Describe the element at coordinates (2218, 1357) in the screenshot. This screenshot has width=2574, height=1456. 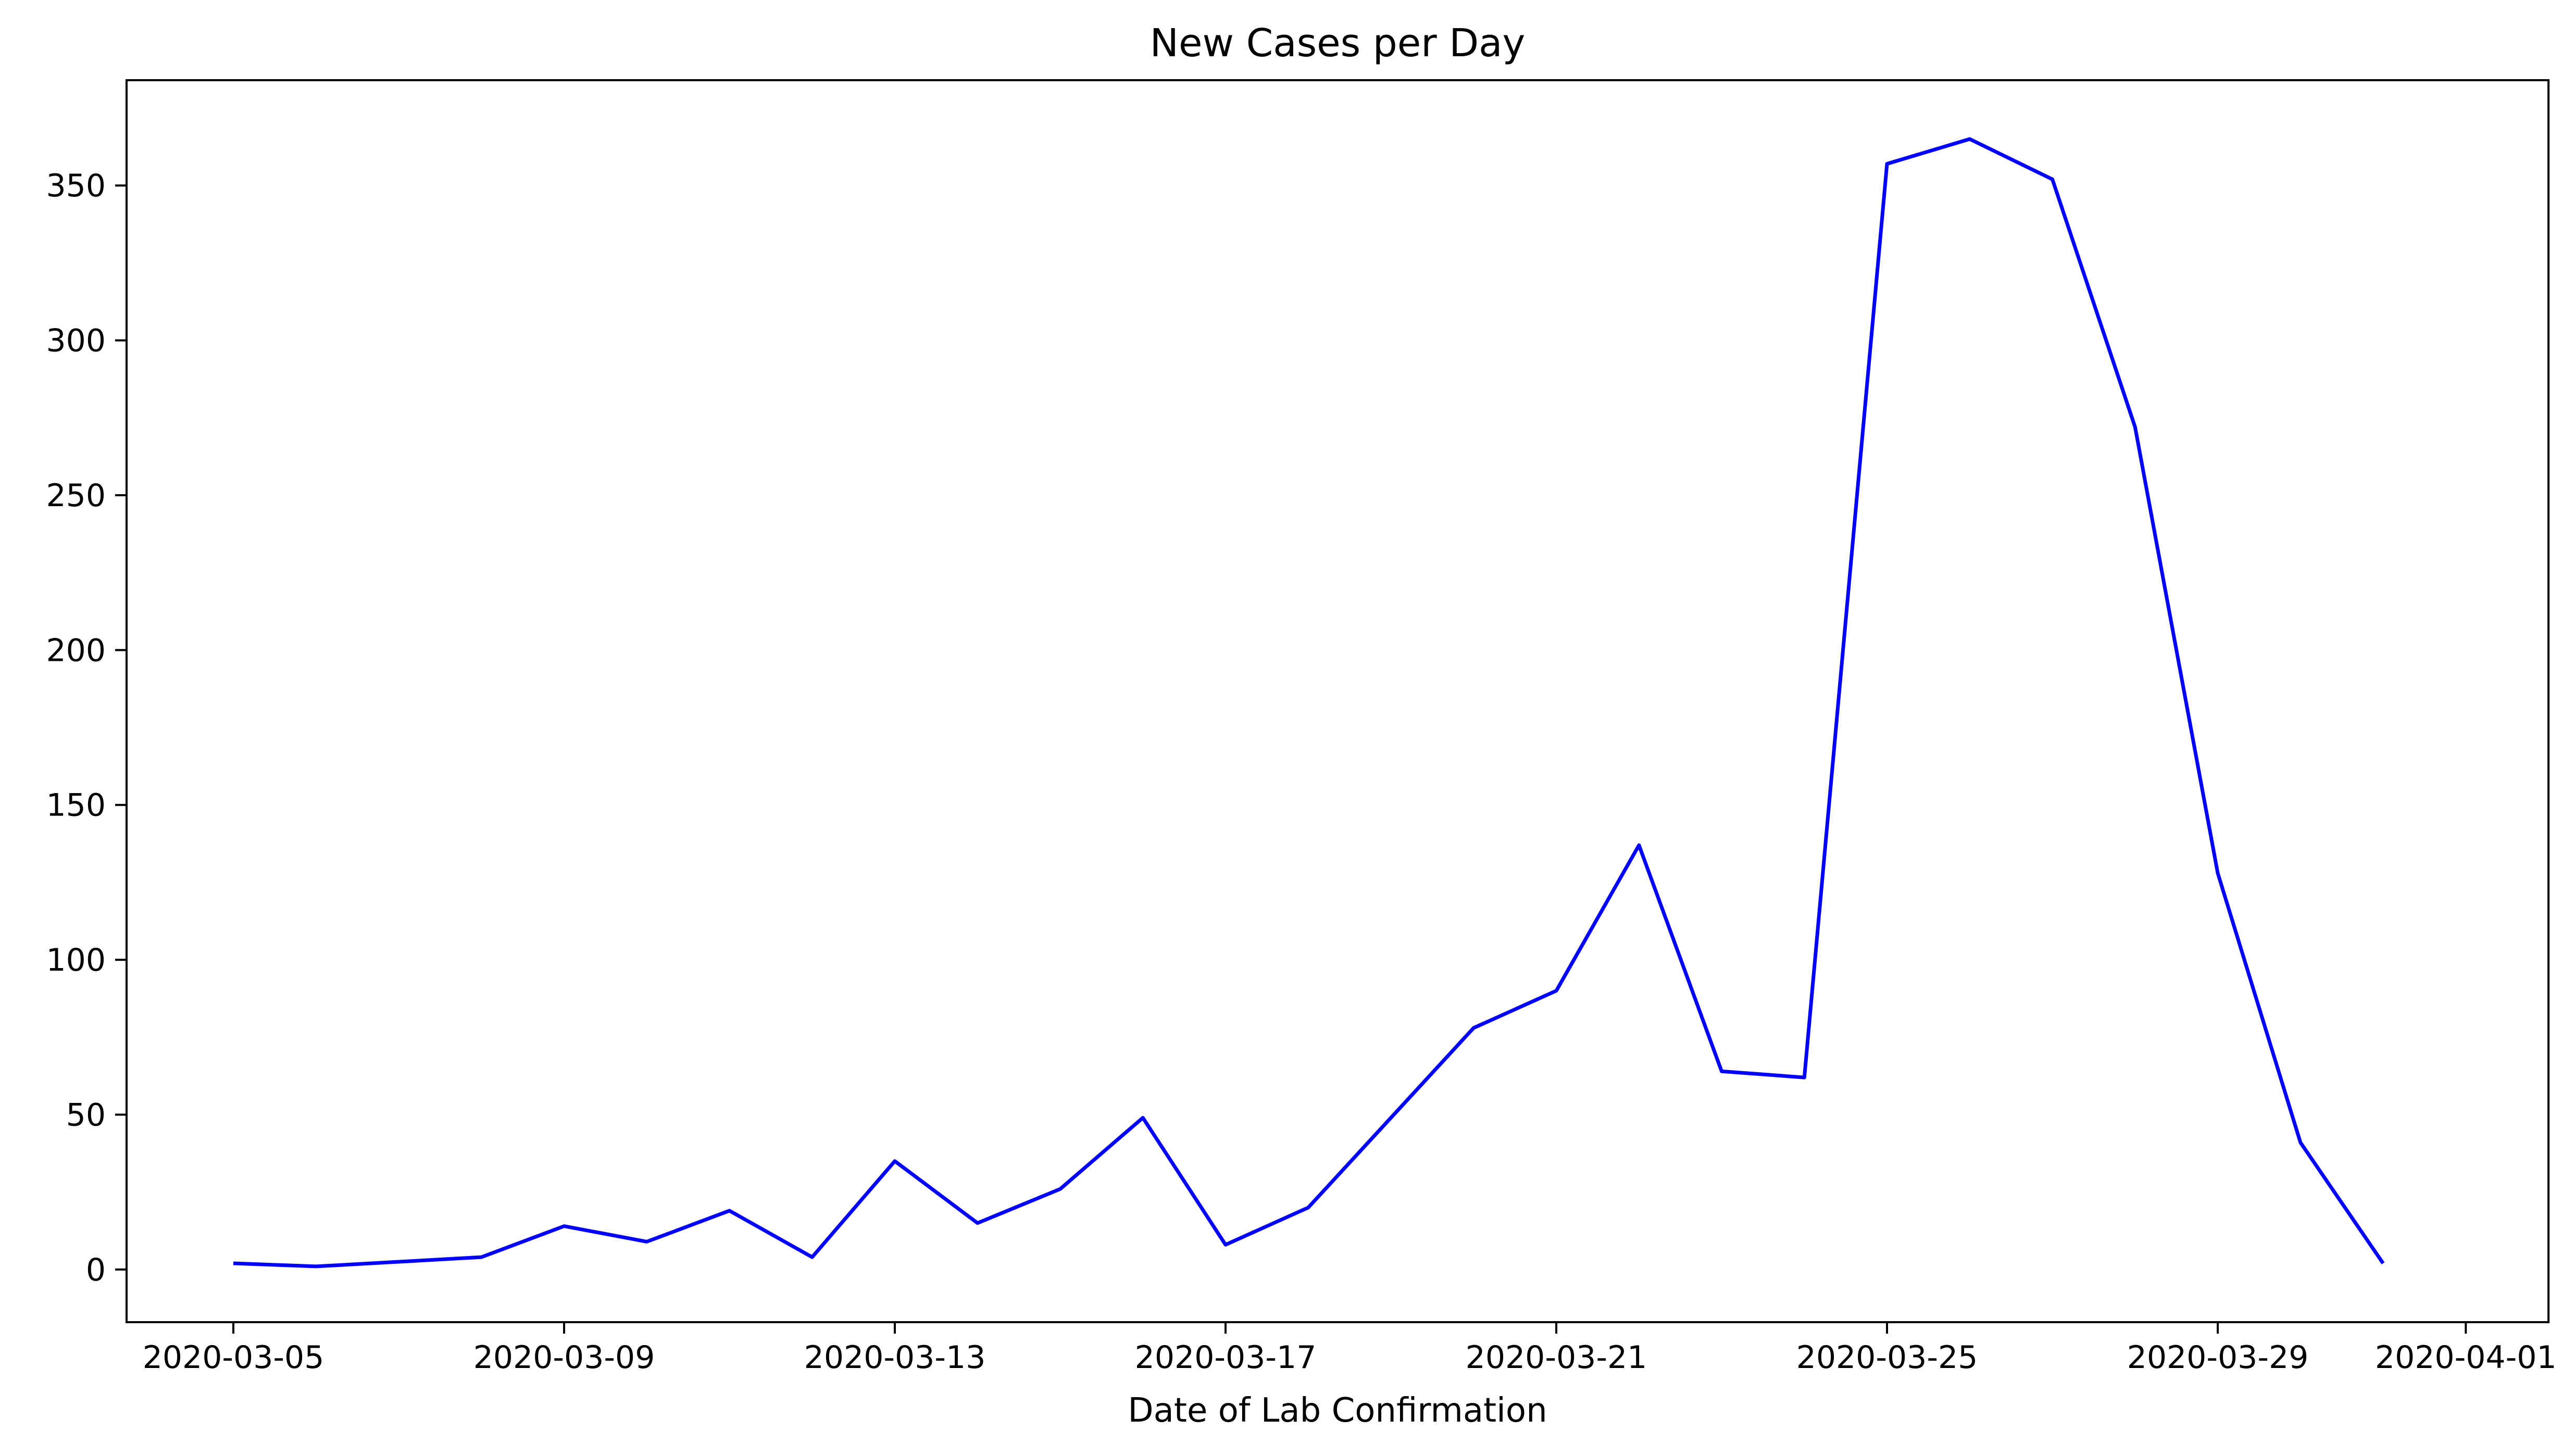
I see `x-tick-label: 2020-03-29` at that location.